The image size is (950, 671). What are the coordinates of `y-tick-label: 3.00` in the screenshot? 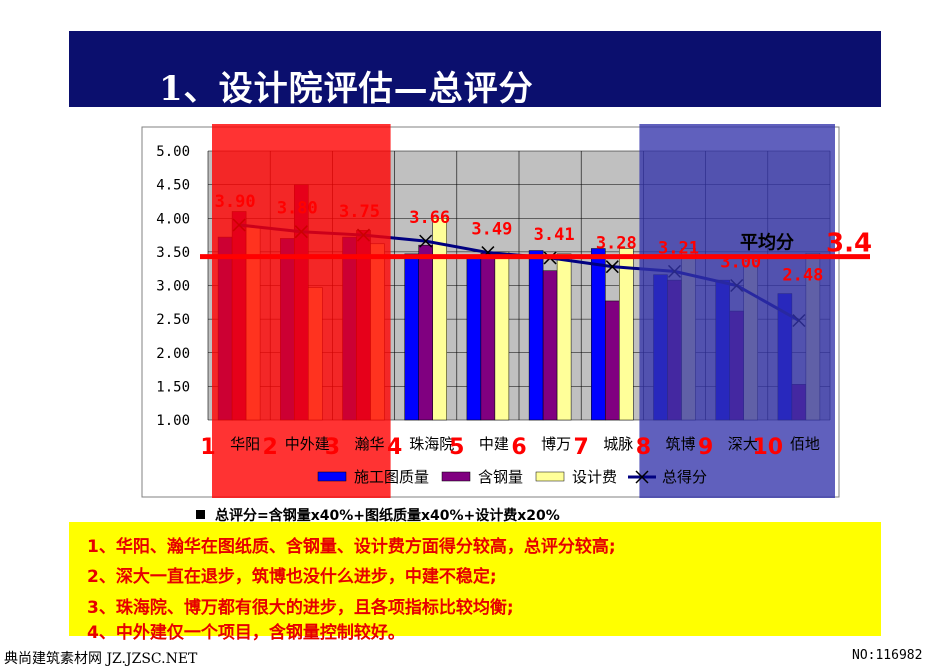 It's located at (173, 287).